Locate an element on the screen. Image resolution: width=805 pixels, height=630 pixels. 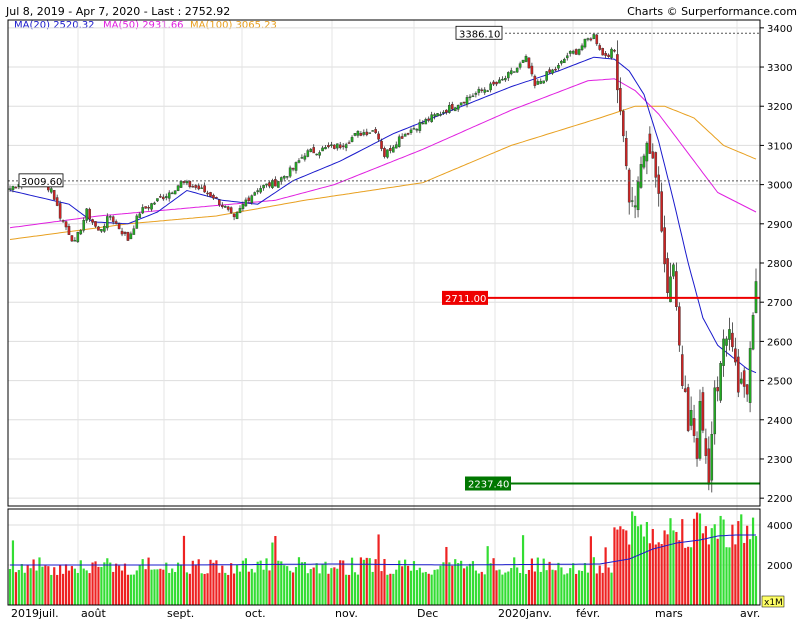
x-axis-label: 2020janv. is located at coordinates (525, 613).